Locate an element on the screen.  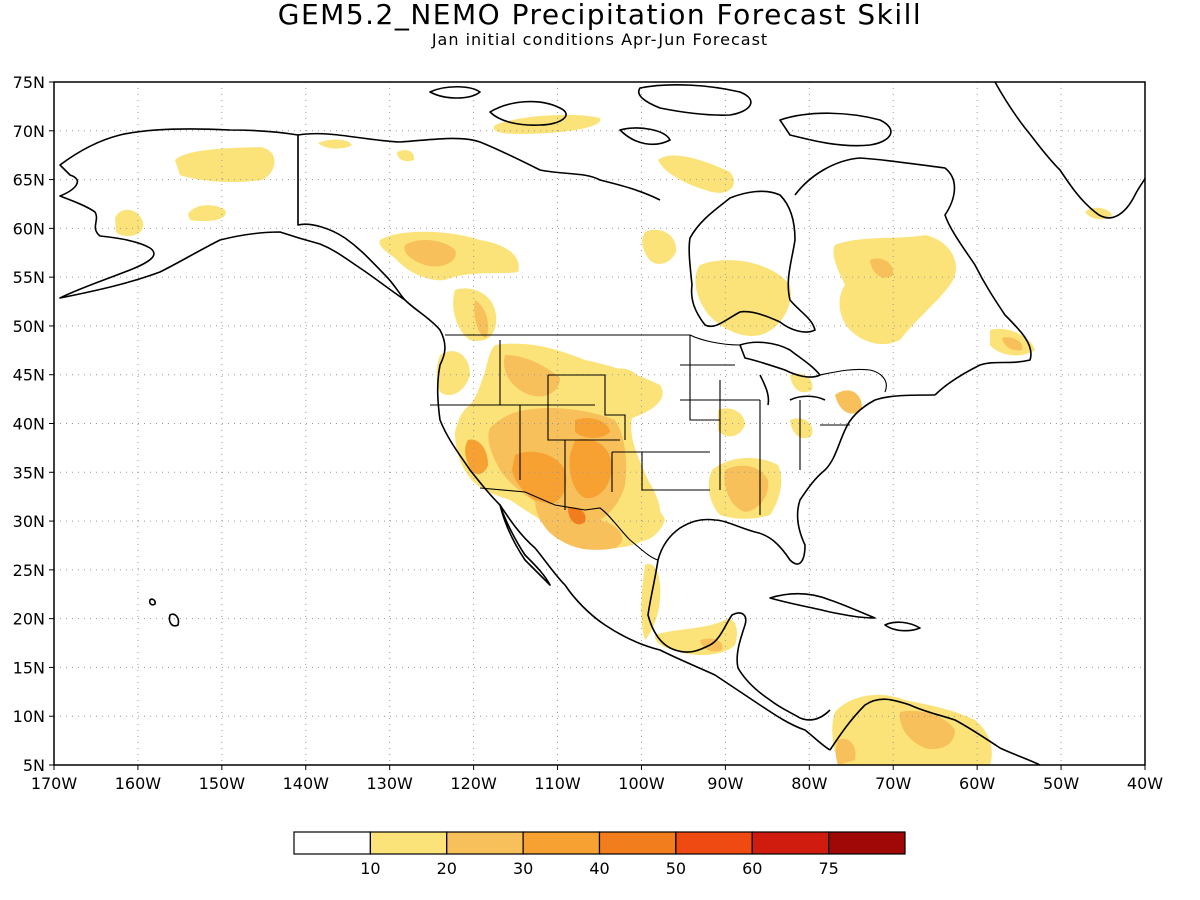
lon-tick-label: 140W is located at coordinates (306, 783).